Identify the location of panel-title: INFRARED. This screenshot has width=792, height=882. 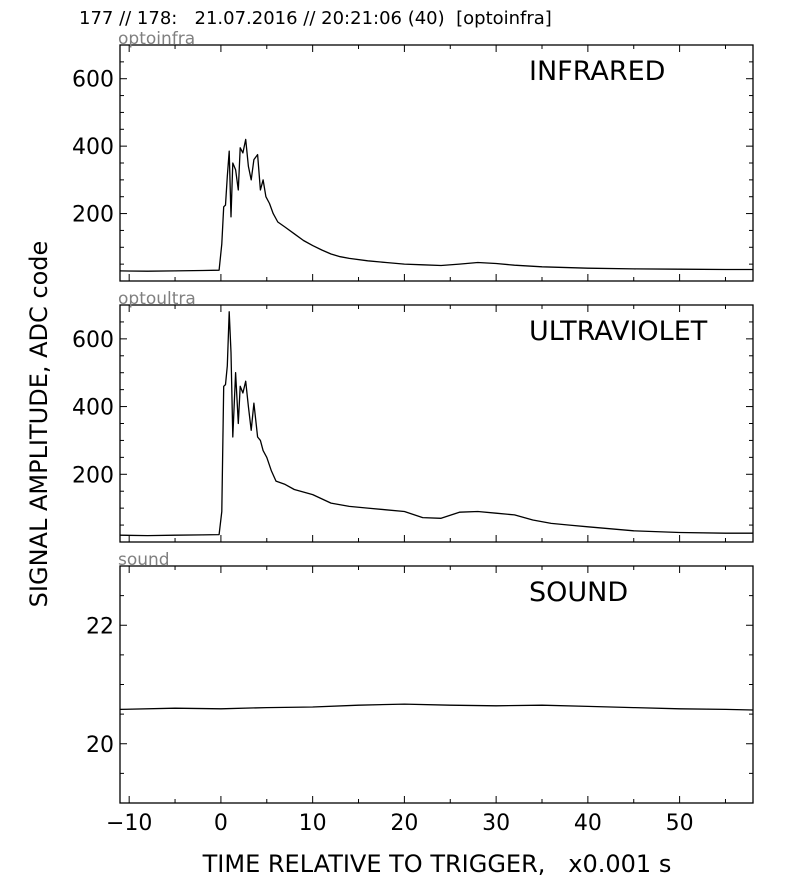
(597, 71).